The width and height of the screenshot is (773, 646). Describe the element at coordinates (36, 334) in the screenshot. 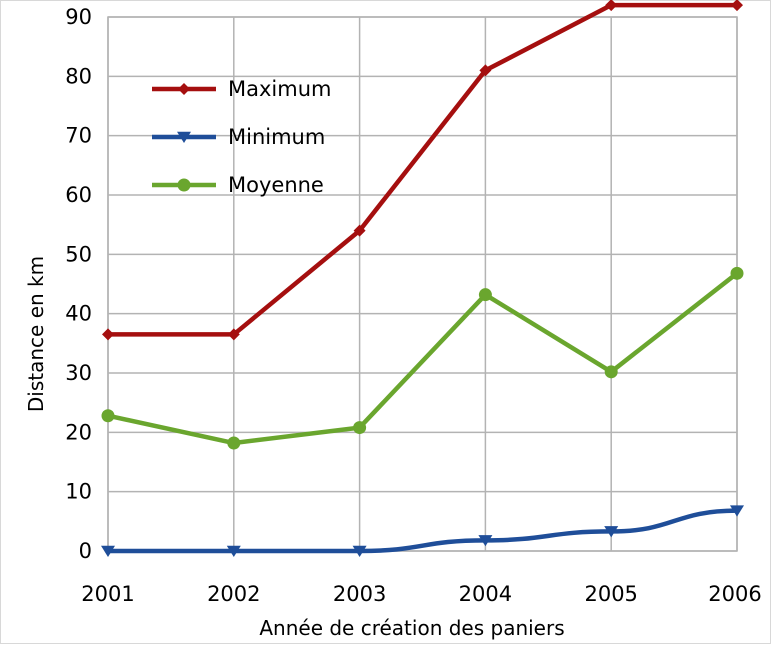

I see `y-axis-title: Distance en km` at that location.